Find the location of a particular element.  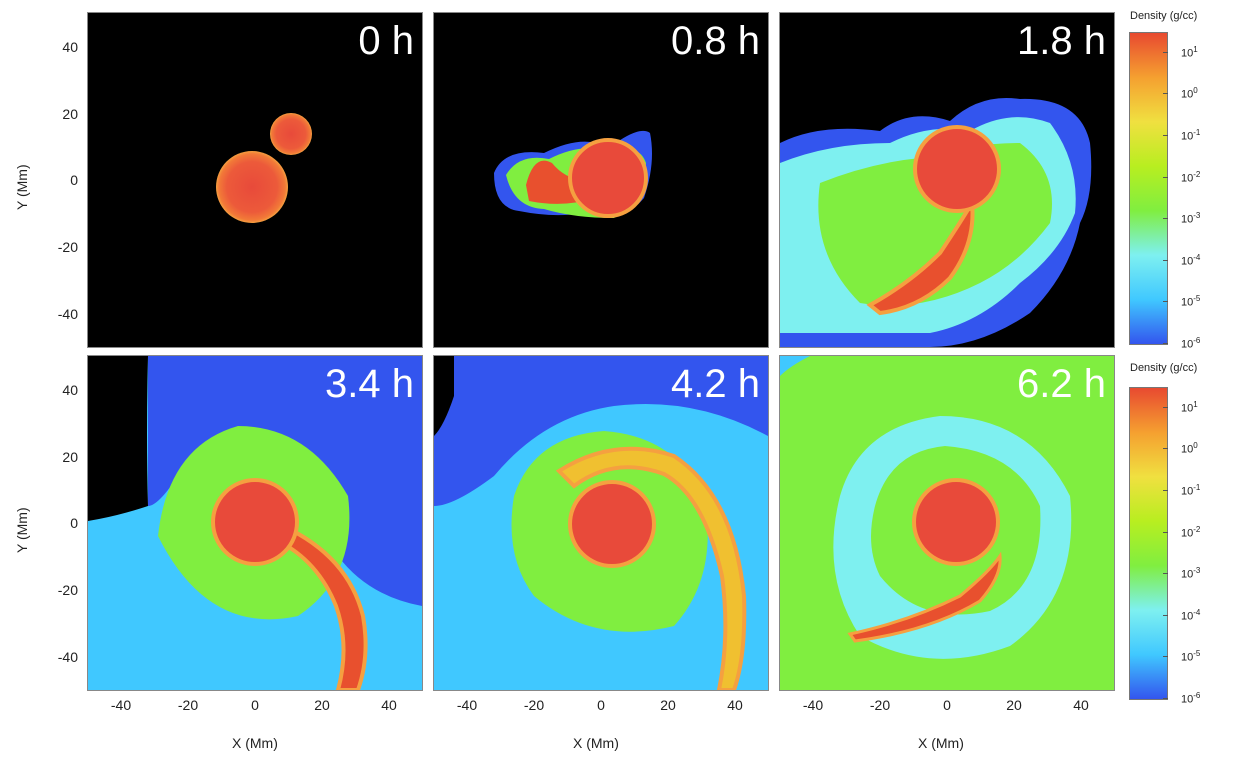

time-label: 6.2 h is located at coordinates (1061, 384).